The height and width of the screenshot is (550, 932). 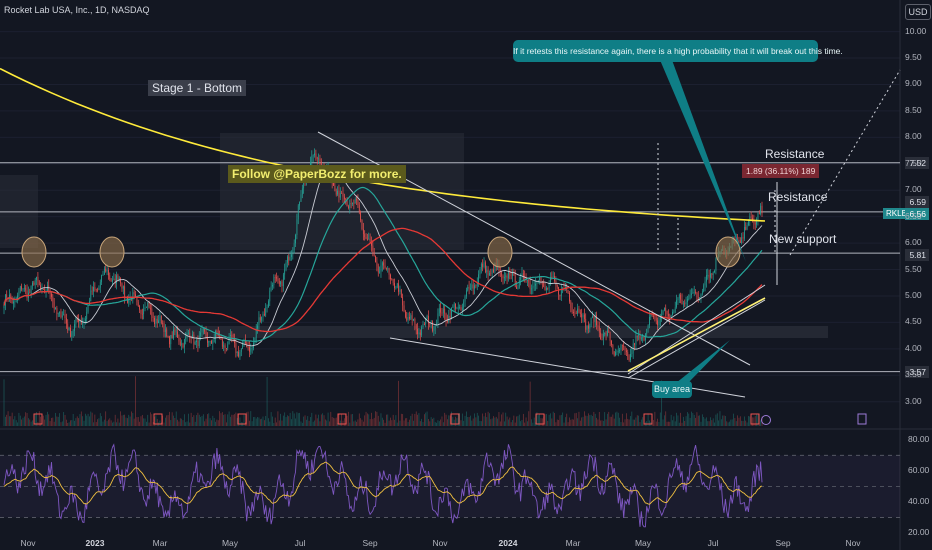 I want to click on price-tag-581: 5.81, so click(x=917, y=255).